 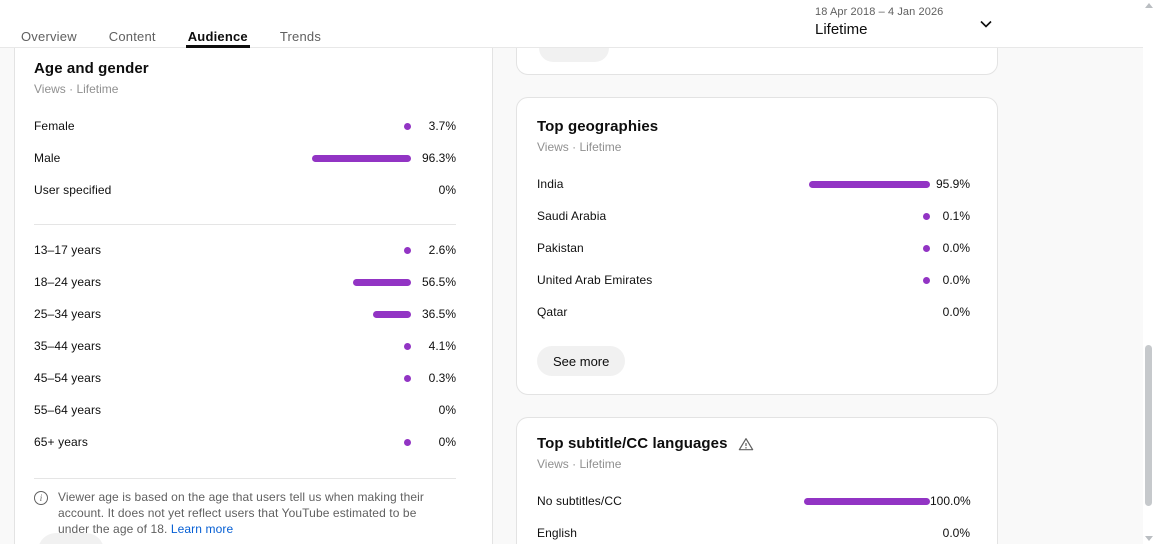 I want to click on stat-row: 55–64 years 0%, so click(x=245, y=410).